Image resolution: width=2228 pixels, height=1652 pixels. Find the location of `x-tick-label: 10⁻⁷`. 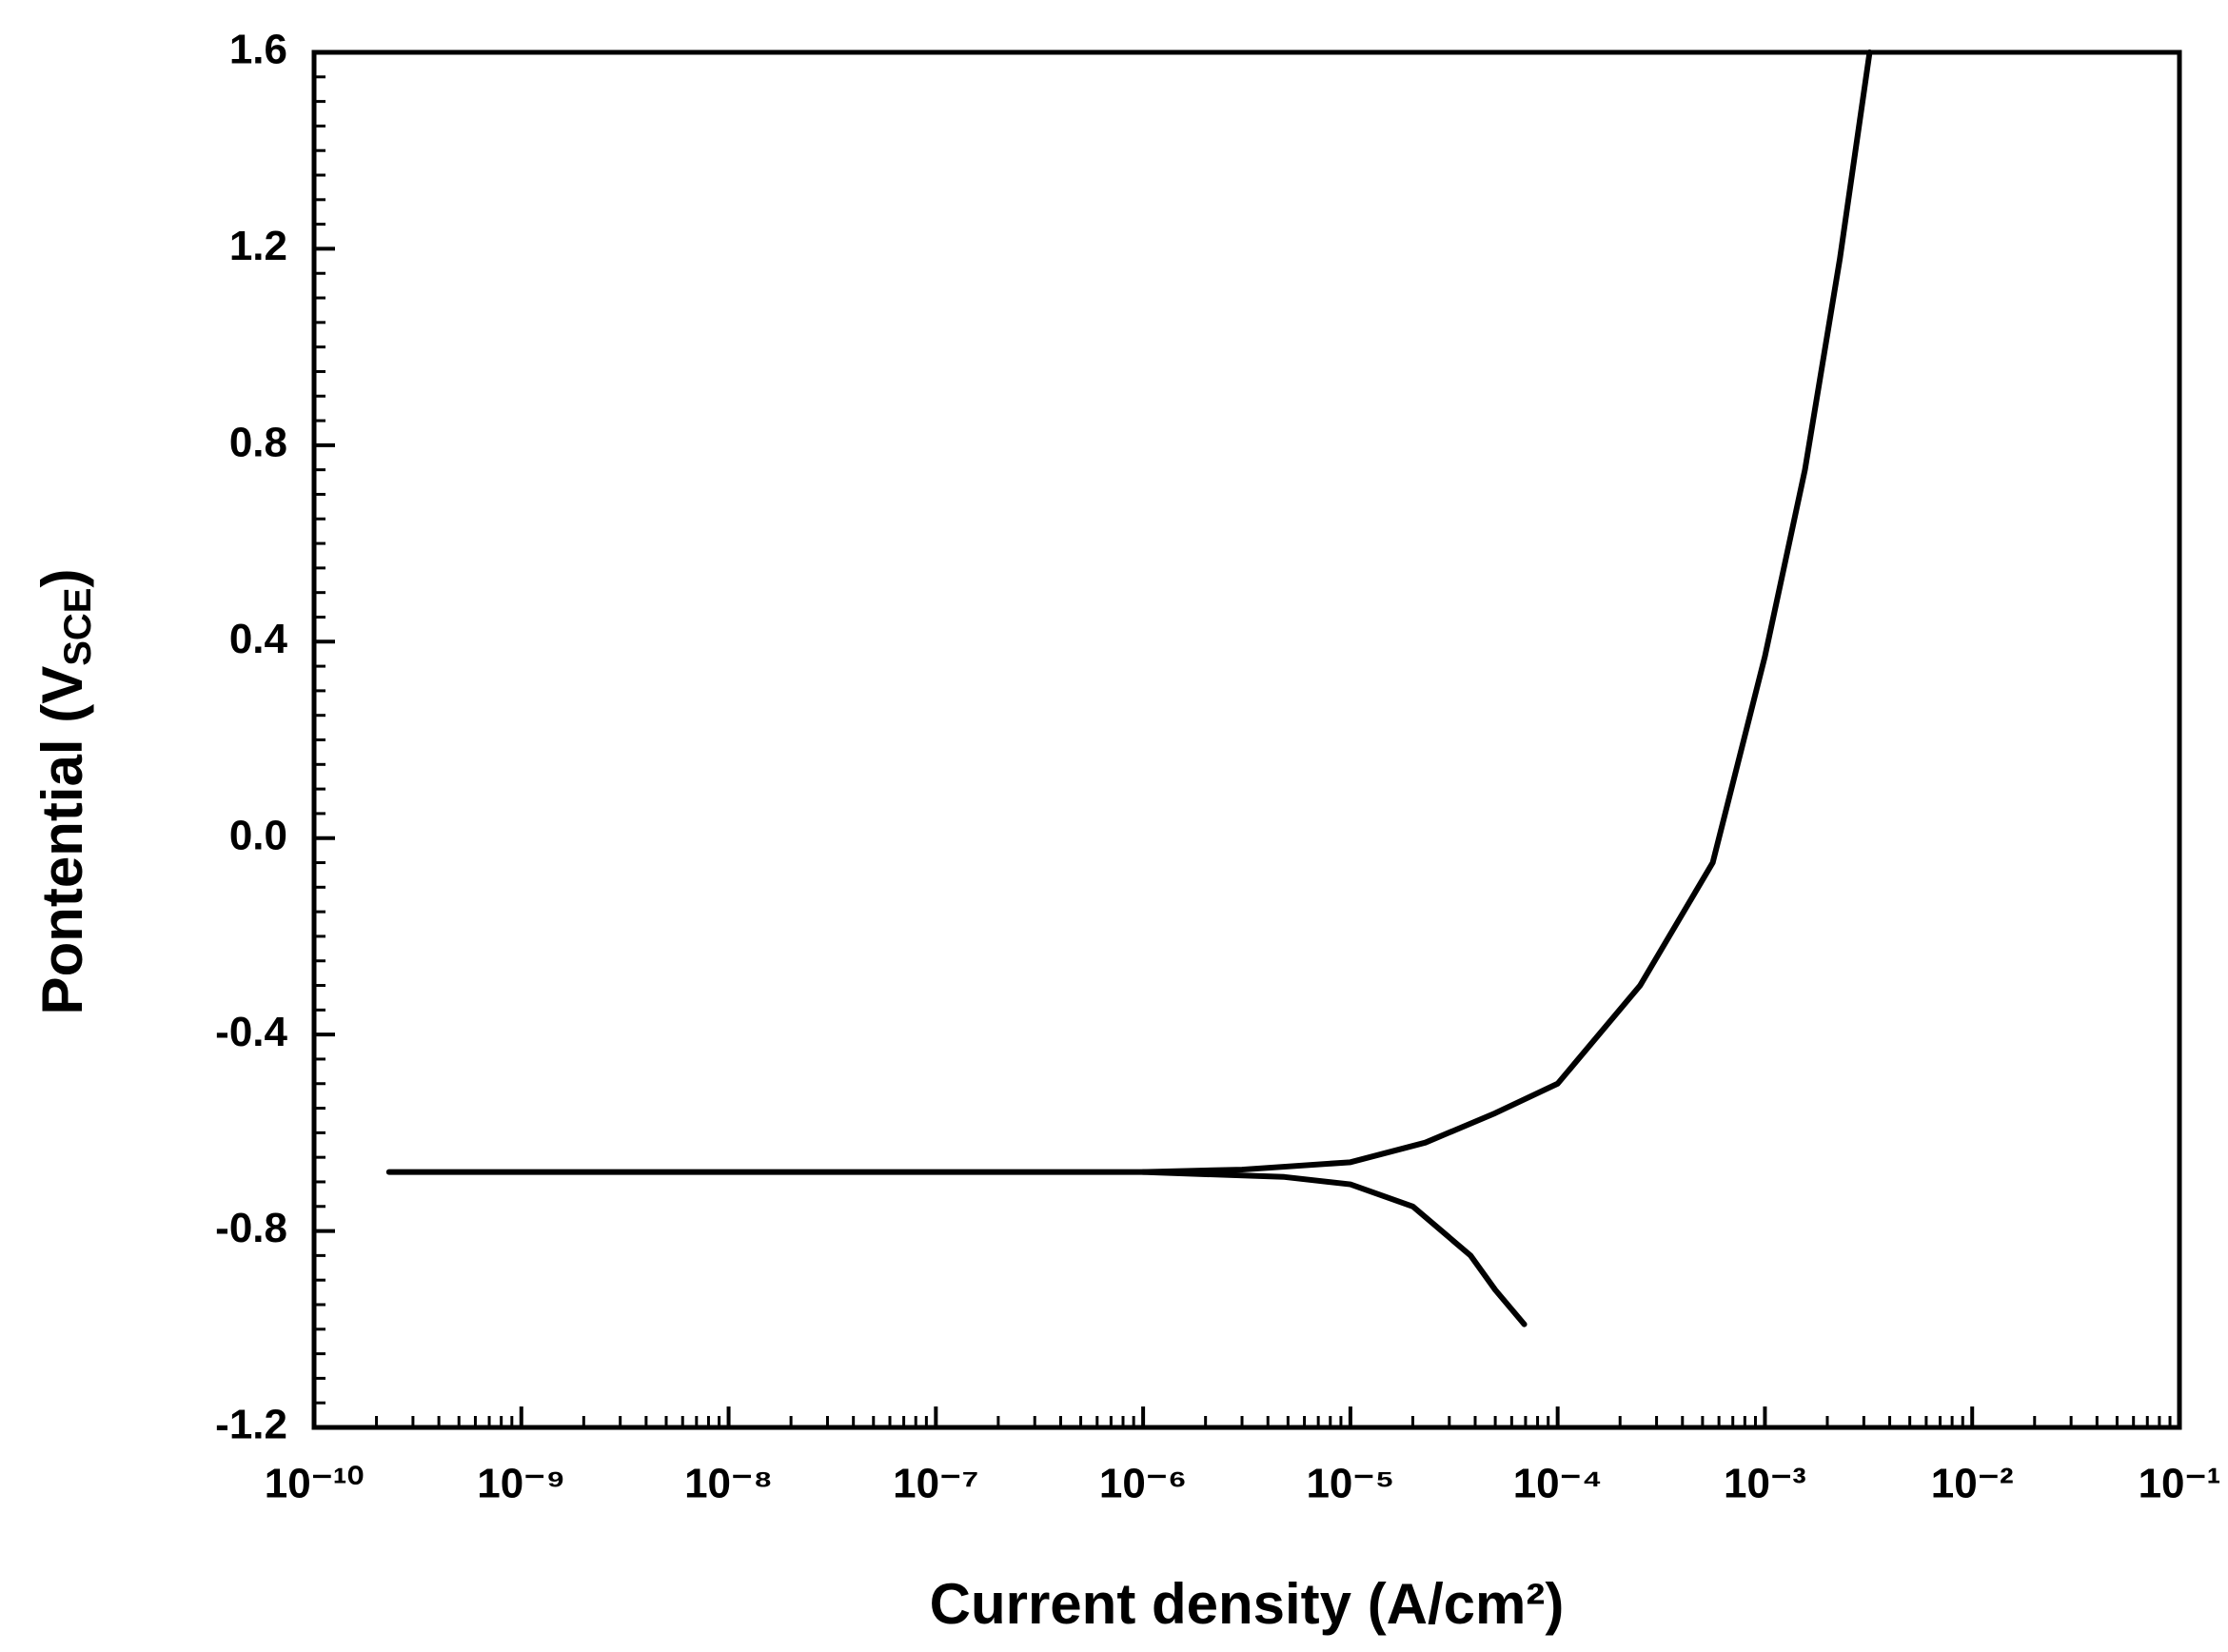

x-tick-label: 10⁻⁷ is located at coordinates (935, 1484).